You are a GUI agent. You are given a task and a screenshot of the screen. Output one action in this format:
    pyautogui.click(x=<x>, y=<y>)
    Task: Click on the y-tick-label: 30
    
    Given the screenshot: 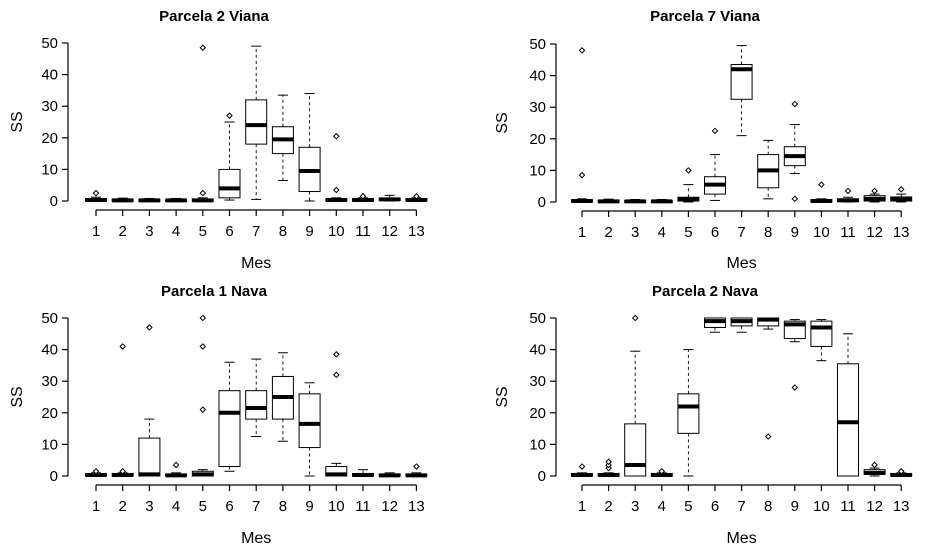 What is the action you would take?
    pyautogui.click(x=537, y=381)
    